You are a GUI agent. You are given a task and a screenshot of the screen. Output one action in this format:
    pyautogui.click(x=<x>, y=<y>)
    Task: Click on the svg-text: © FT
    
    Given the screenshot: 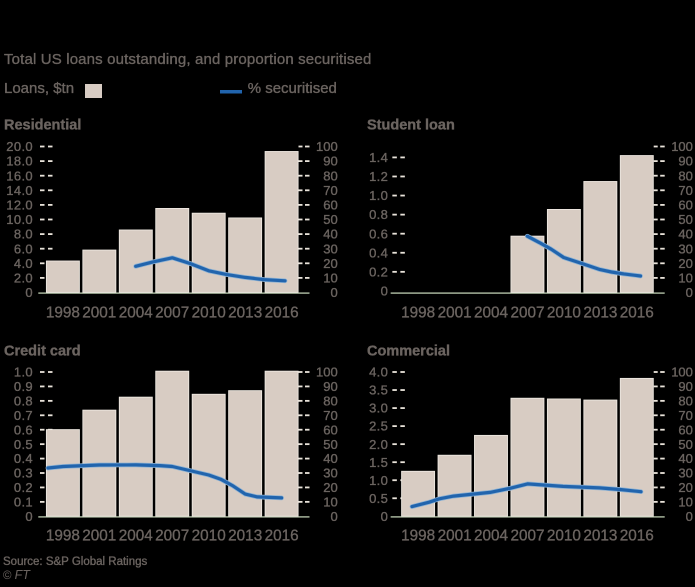 What is the action you would take?
    pyautogui.click(x=17, y=575)
    